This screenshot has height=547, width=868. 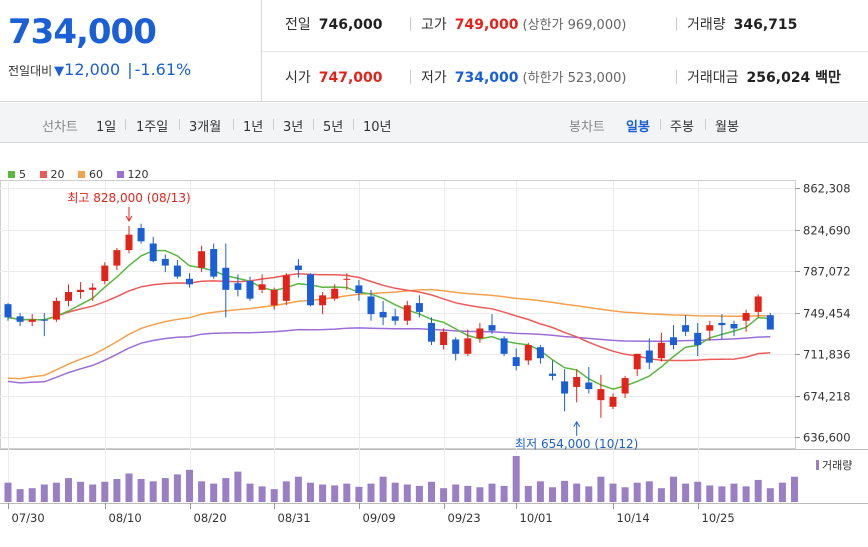 I want to click on tab-5y: 5년, so click(x=333, y=127).